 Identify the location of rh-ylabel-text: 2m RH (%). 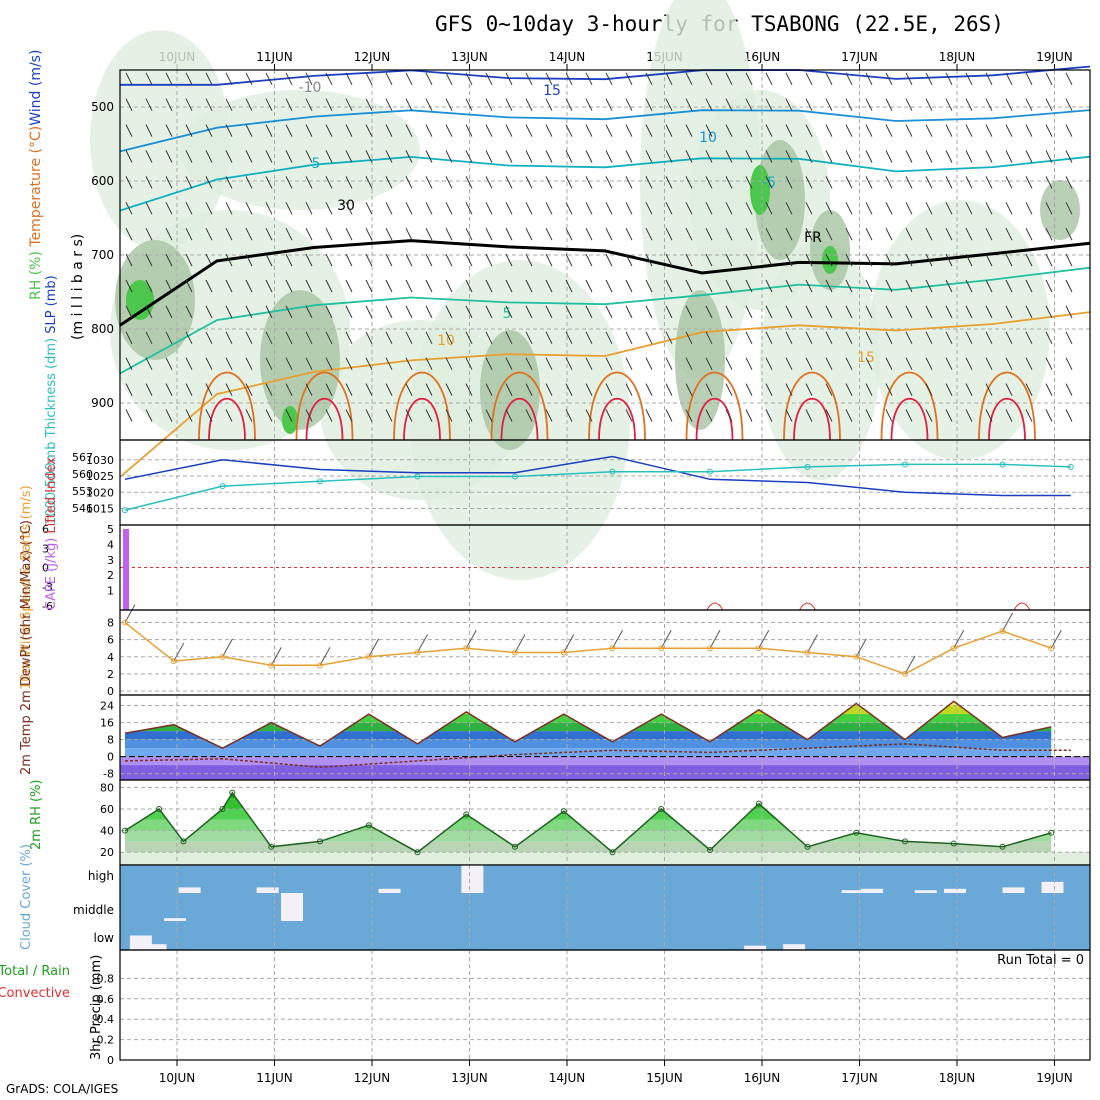
(36, 814).